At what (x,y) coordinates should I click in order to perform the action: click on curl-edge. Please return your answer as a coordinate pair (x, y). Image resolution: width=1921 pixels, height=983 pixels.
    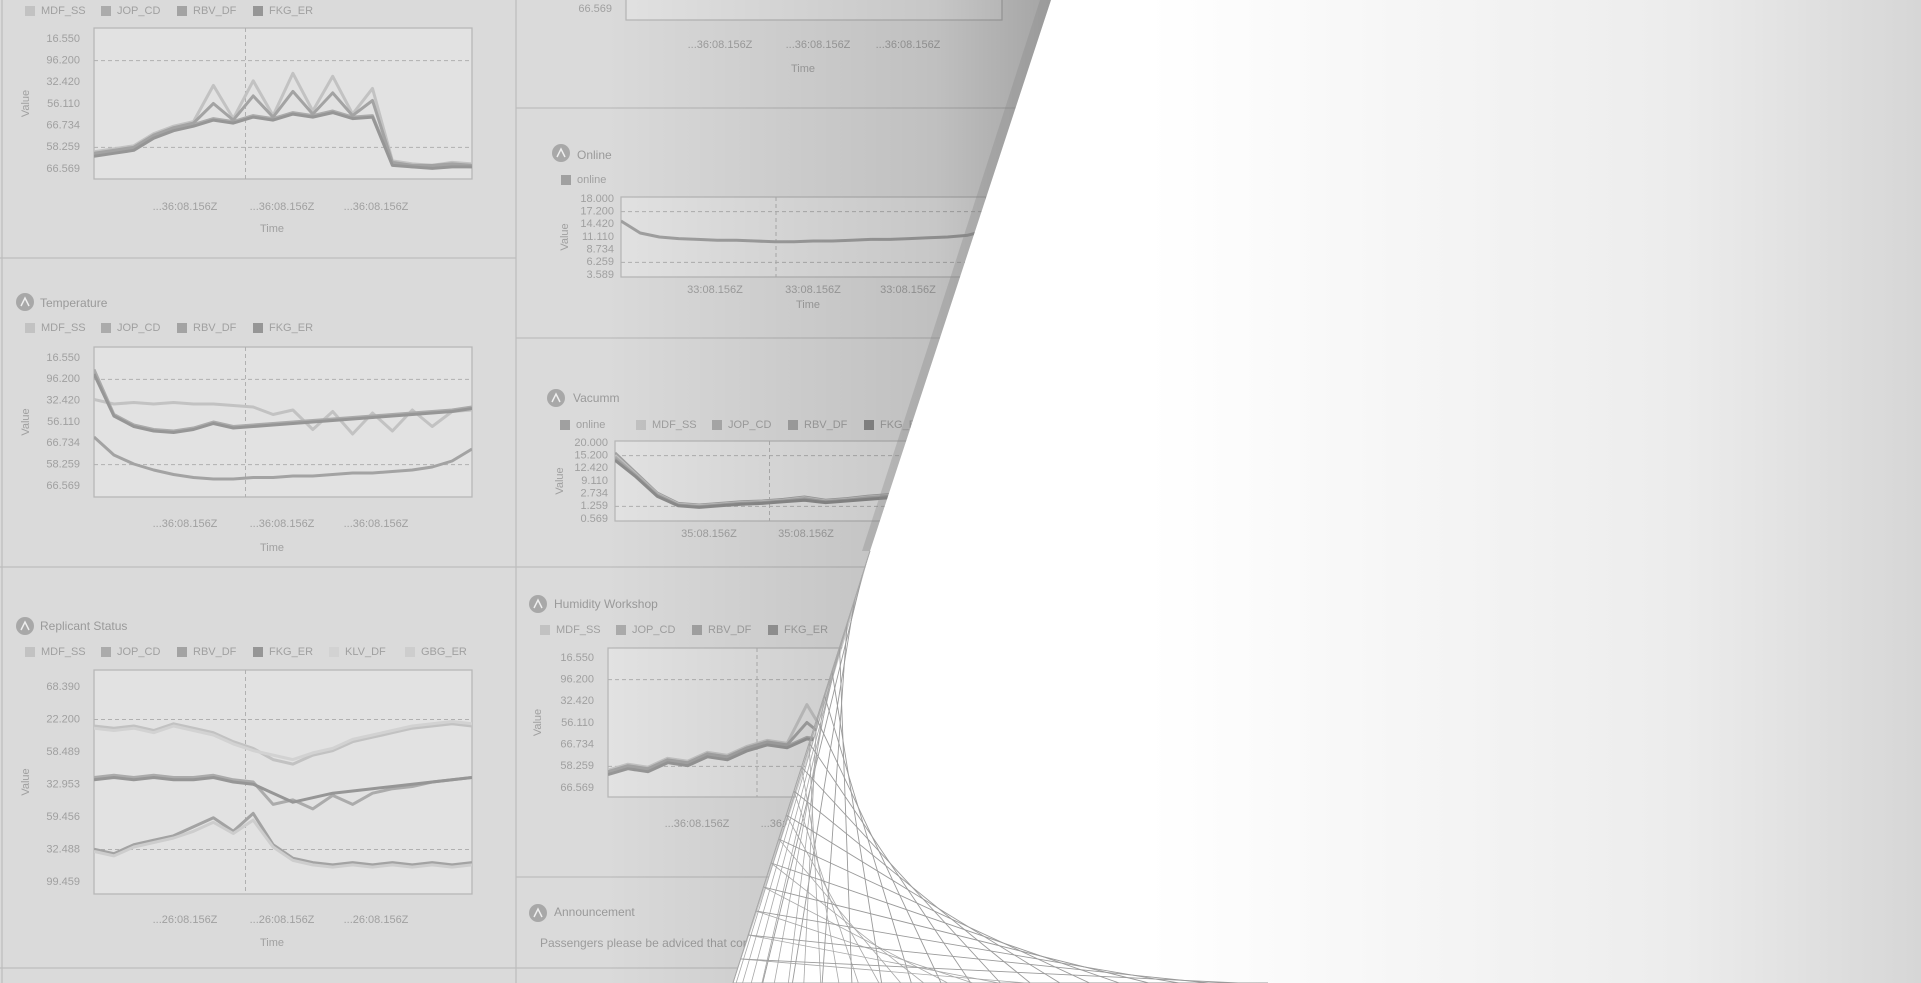
    Looking at the image, I should click on (956, 275).